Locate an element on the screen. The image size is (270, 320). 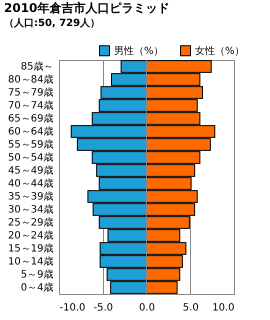
y-tick-label: 20～24歳 is located at coordinates (31, 236).